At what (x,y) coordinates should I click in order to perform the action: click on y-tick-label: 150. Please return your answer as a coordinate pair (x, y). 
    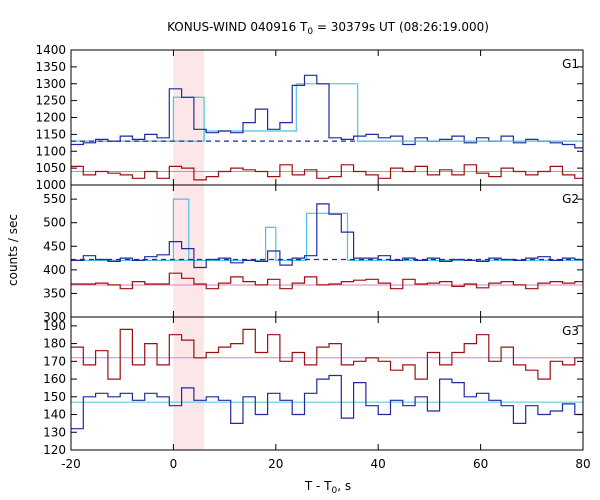
    Looking at the image, I should click on (54, 397).